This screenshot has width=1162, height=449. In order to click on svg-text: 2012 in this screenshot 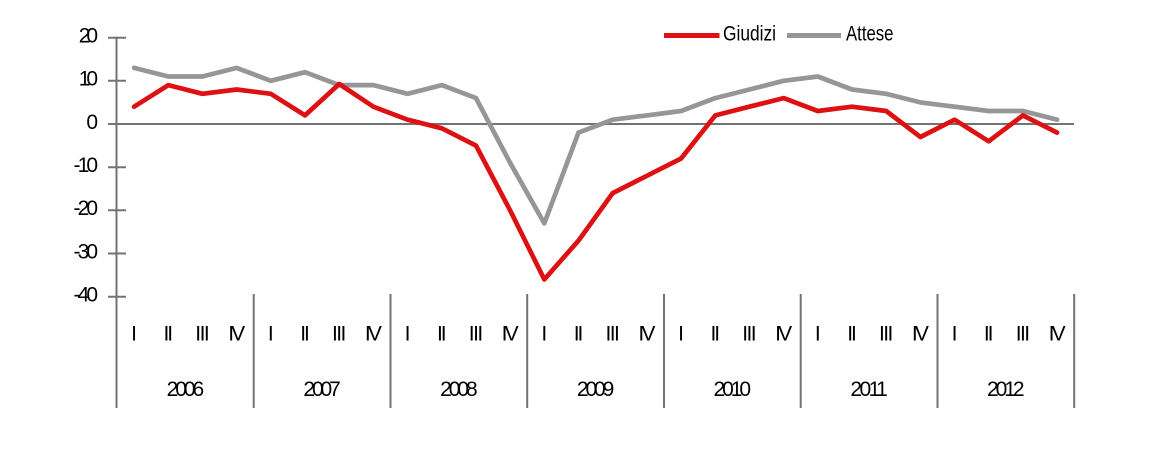, I will do `click(1006, 389)`.